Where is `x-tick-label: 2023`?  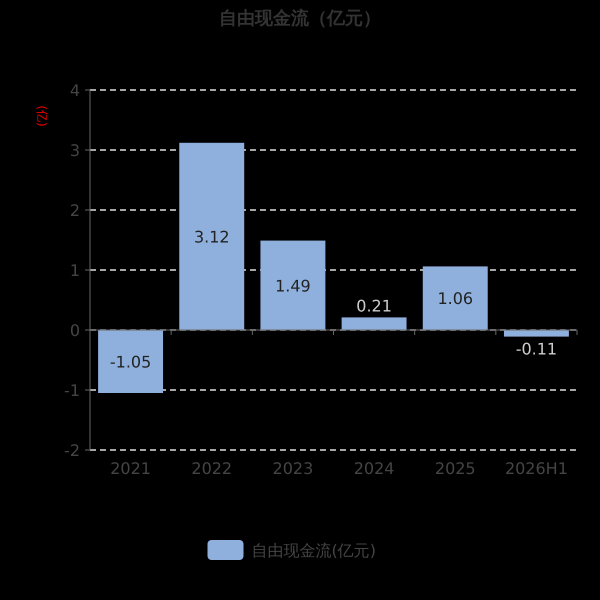
x-tick-label: 2023 is located at coordinates (293, 468).